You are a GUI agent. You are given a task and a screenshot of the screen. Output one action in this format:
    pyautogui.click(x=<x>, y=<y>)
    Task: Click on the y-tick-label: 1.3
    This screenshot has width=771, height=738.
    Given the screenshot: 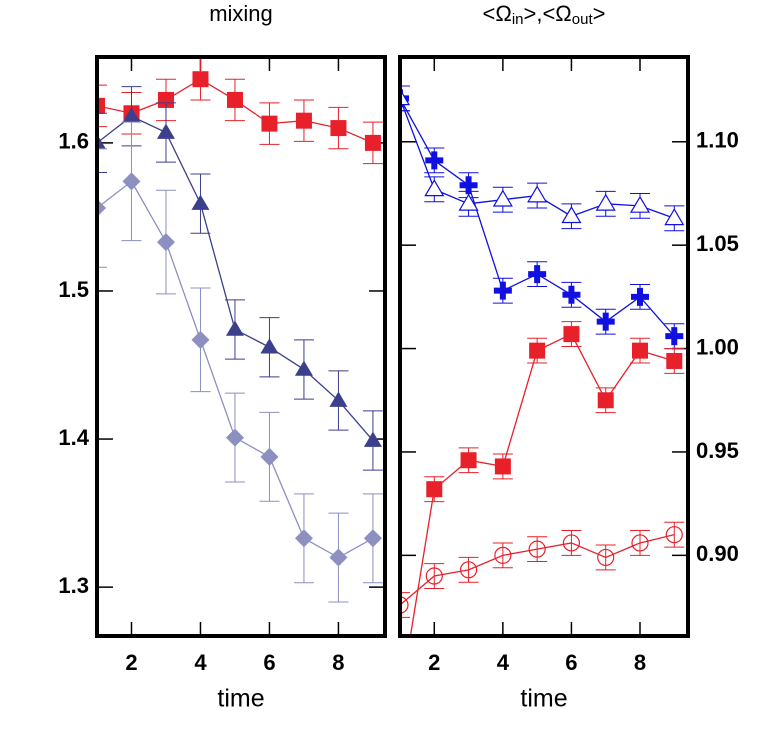 What is the action you would take?
    pyautogui.click(x=73, y=585)
    